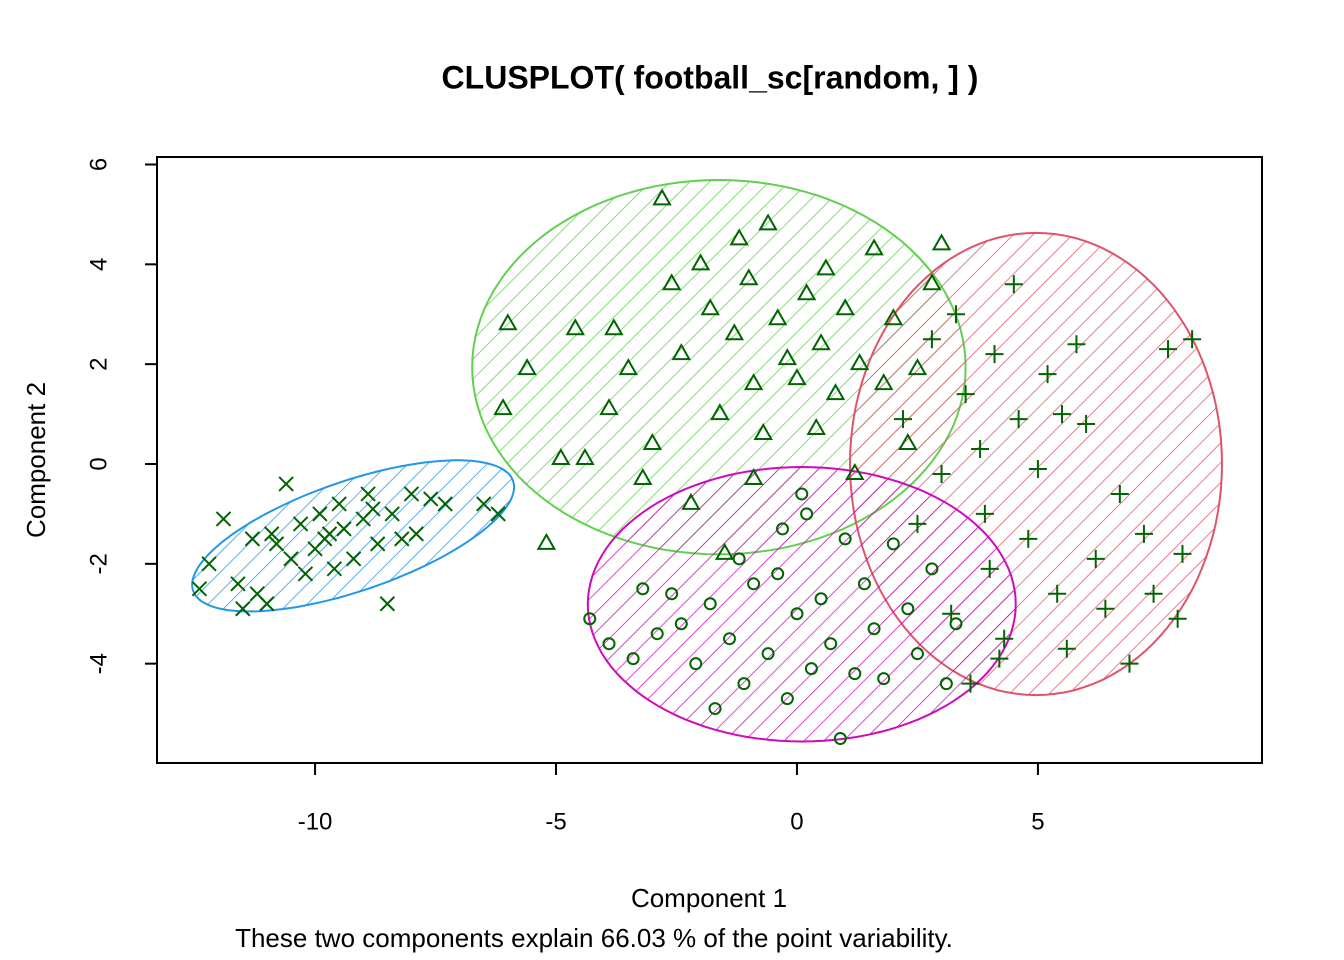  Describe the element at coordinates (98, 363) in the screenshot. I see `y-tick-label: 2` at that location.